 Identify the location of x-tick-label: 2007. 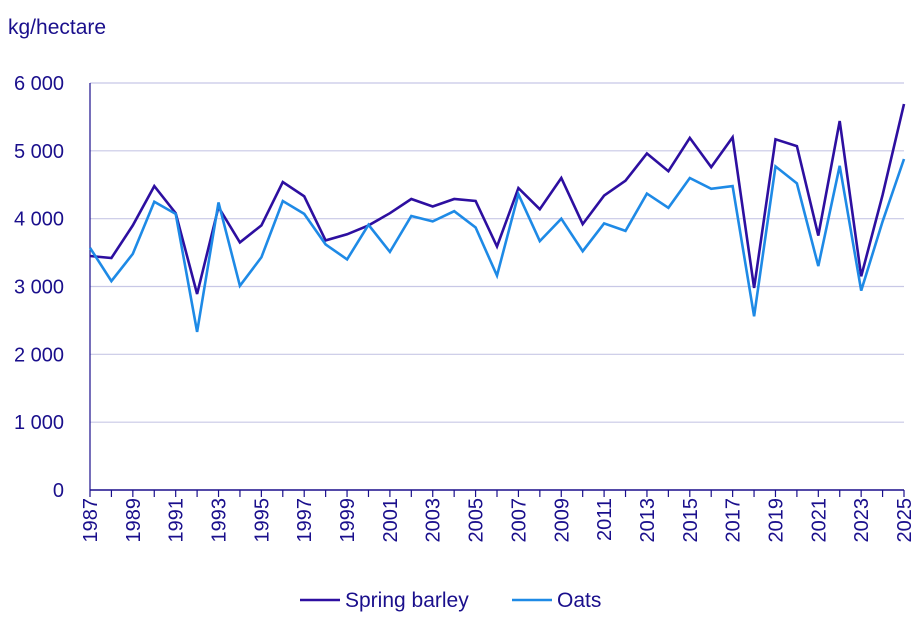
(519, 520).